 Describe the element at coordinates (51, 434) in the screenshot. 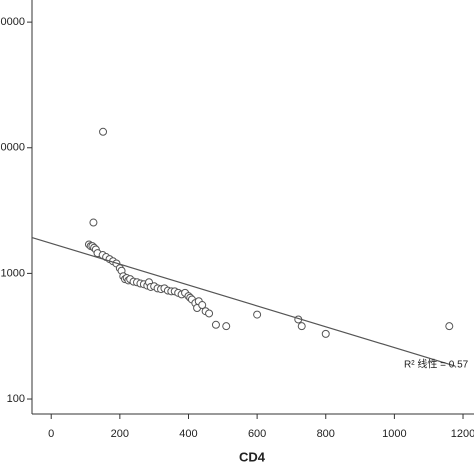

I see `x-tick-label: 0` at that location.